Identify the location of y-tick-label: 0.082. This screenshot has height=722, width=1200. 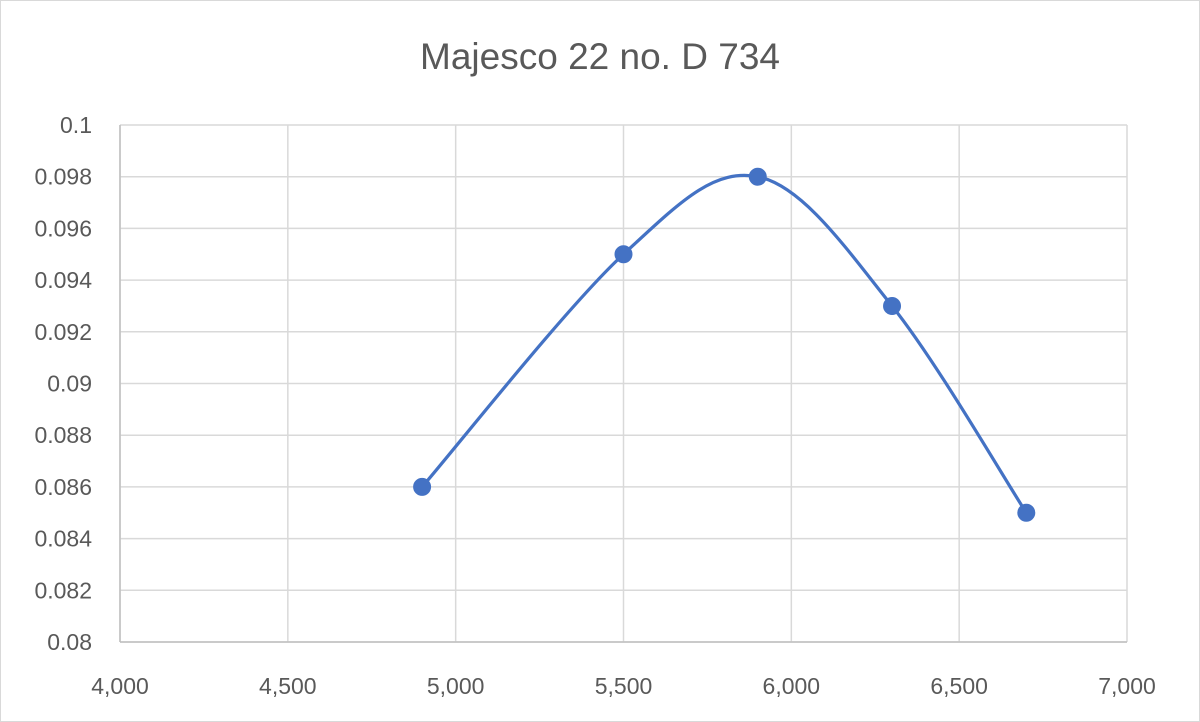
(63, 590).